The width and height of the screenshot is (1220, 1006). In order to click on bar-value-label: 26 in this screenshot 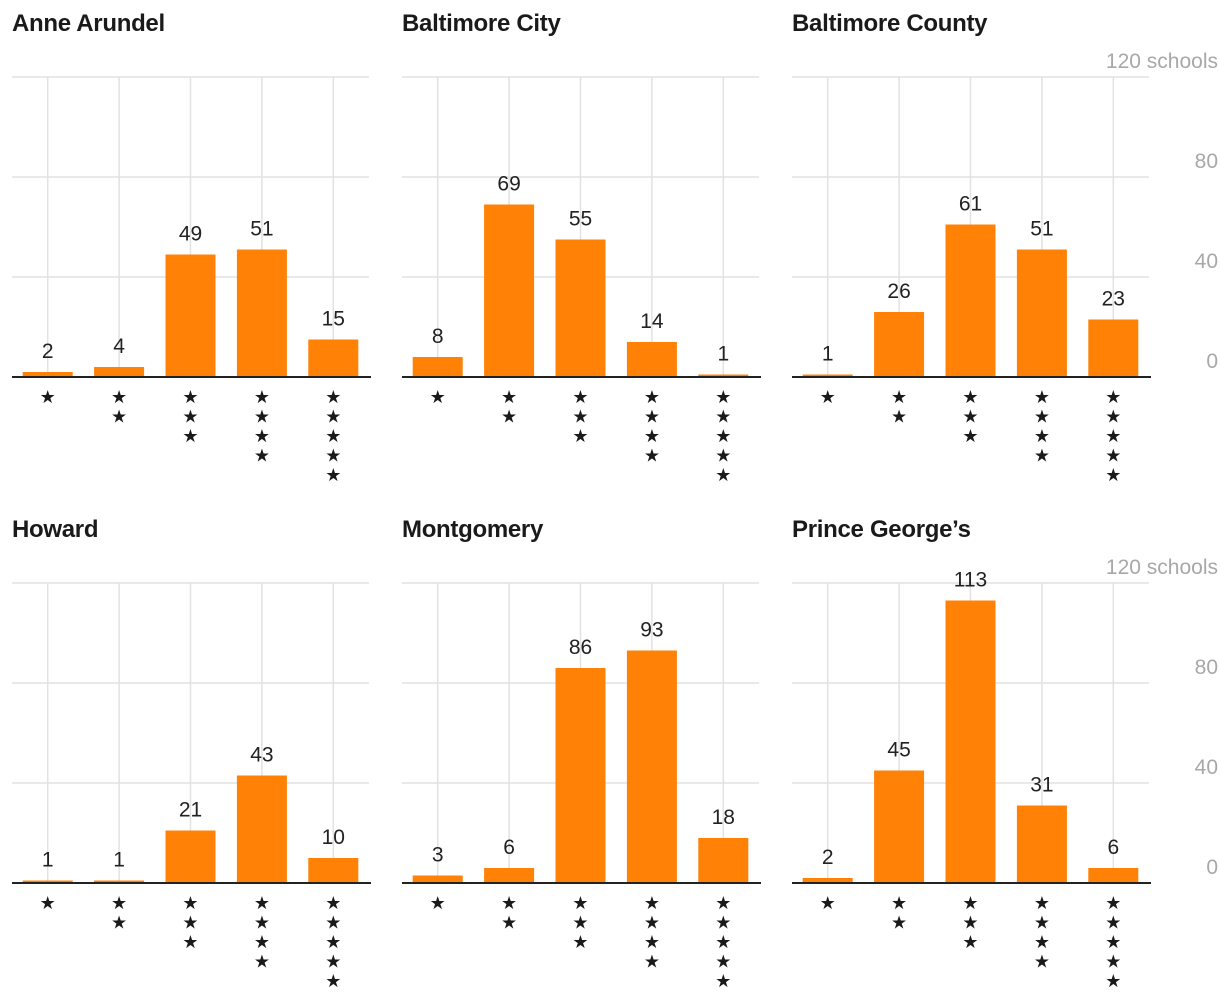, I will do `click(898, 291)`.